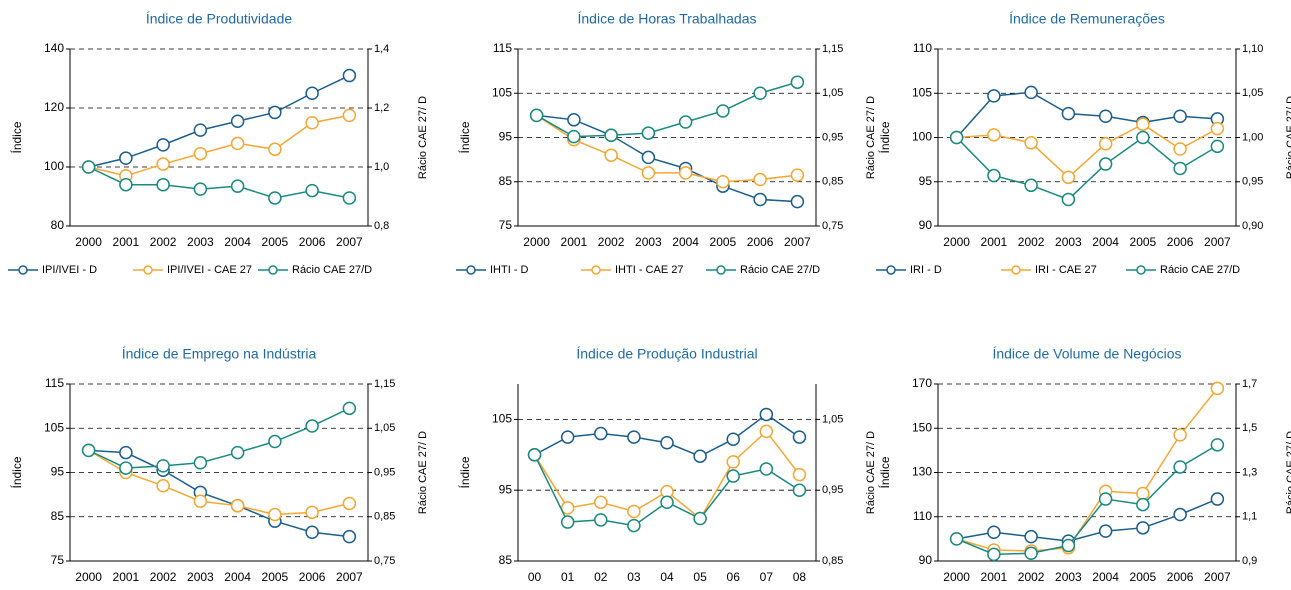 The image size is (1291, 590). What do you see at coordinates (219, 19) in the screenshot?
I see `chart-title: Índice de Produtividade` at bounding box center [219, 19].